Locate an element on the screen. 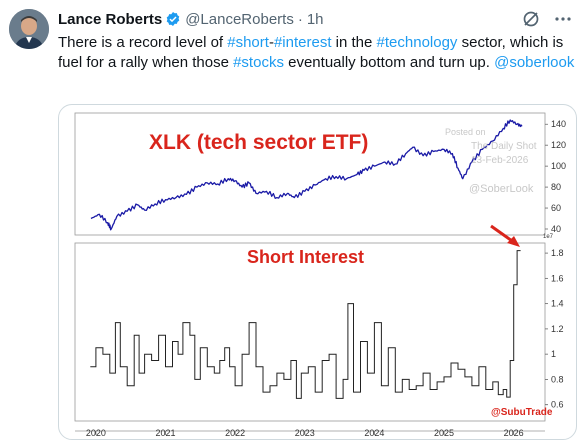 Image resolution: width=585 pixels, height=440 pixels. xtick-label: 2020 is located at coordinates (96, 433).